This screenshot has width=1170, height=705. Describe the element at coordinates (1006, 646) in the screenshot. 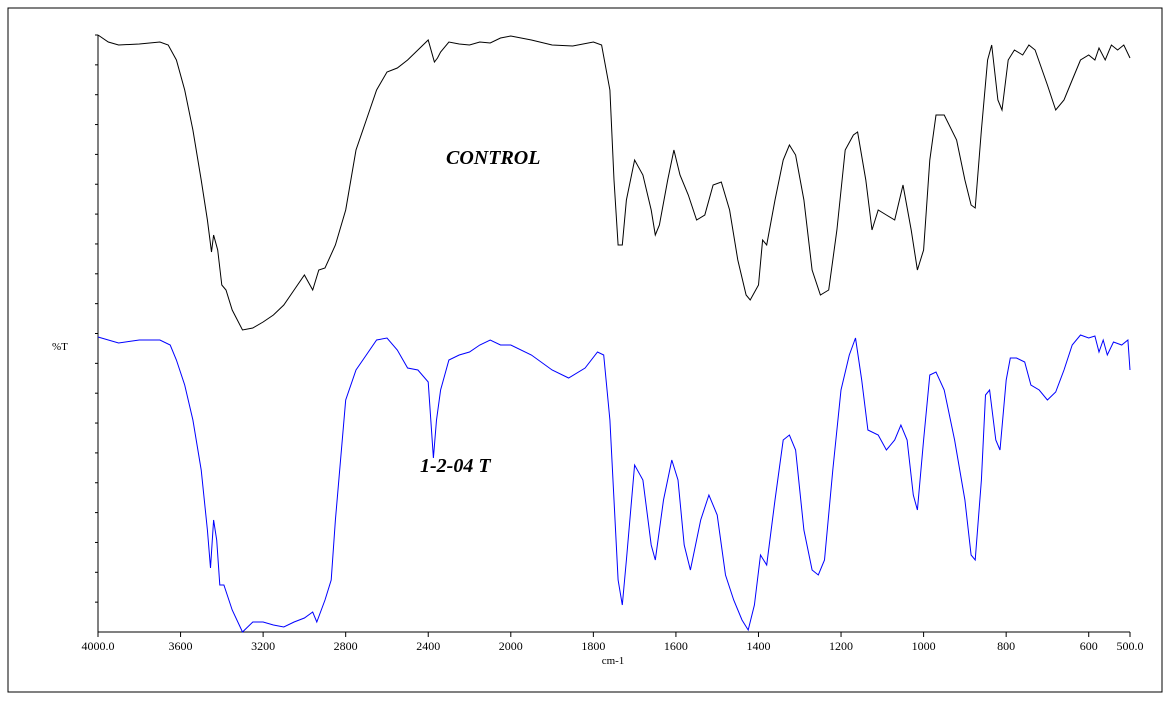

I see `x-tick-label: 800` at that location.